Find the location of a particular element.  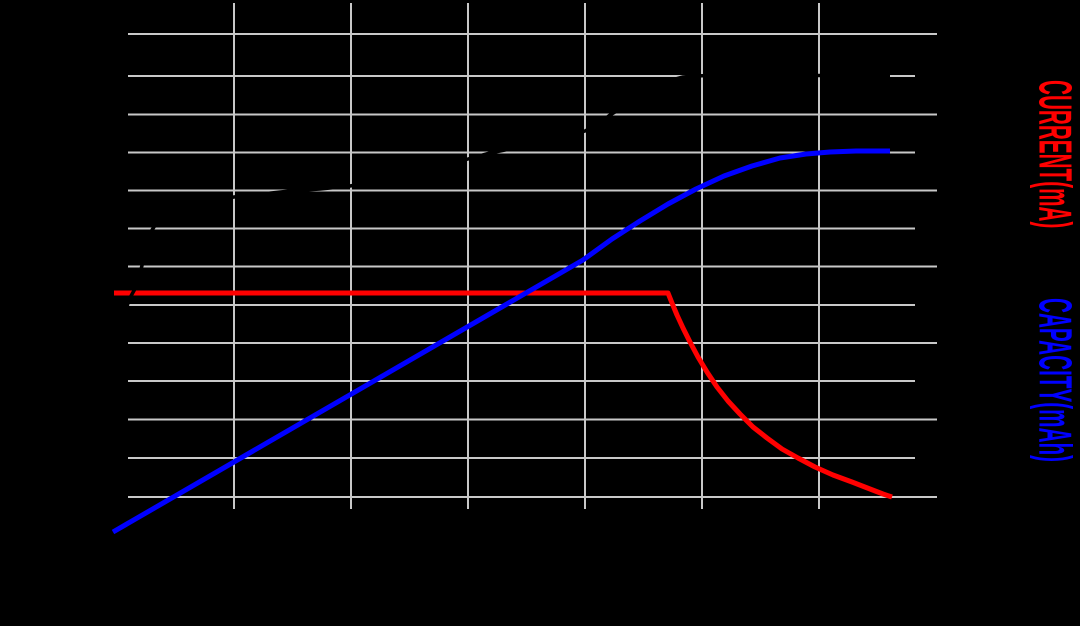

right-axis-label-capacity: CAPACITY(mAh) is located at coordinates (1054, 380).